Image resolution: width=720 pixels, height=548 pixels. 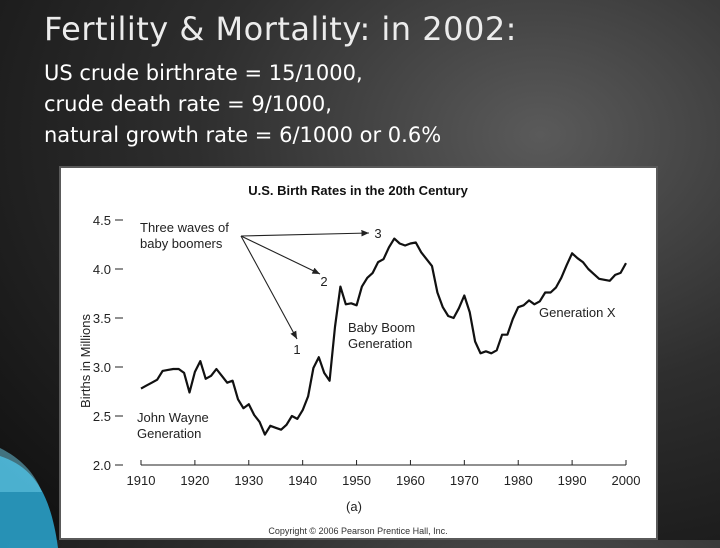 I want to click on slide-line-birthrate: US crude birthrate = 15/1000,, so click(x=203, y=73).